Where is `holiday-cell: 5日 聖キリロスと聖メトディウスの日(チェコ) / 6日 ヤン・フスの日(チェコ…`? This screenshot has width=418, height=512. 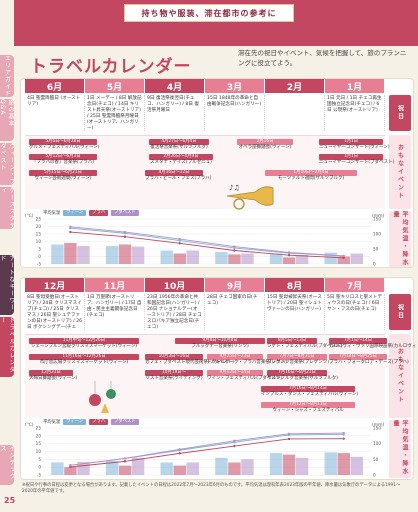 holiday-cell: 5日 聖キリロスと聖メトディウスの日(チェコ) / 6日 ヤン・フスの日(チェコ… is located at coordinates (355, 312).